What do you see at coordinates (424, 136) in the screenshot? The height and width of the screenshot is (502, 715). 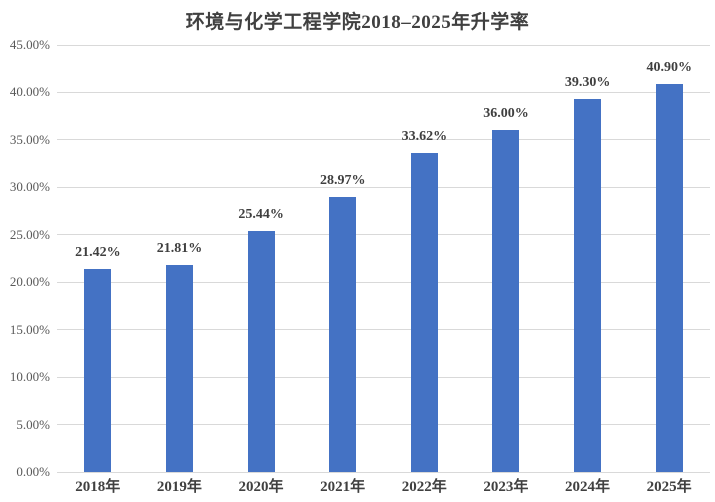 I see `bar-value-label: 33.62%` at bounding box center [424, 136].